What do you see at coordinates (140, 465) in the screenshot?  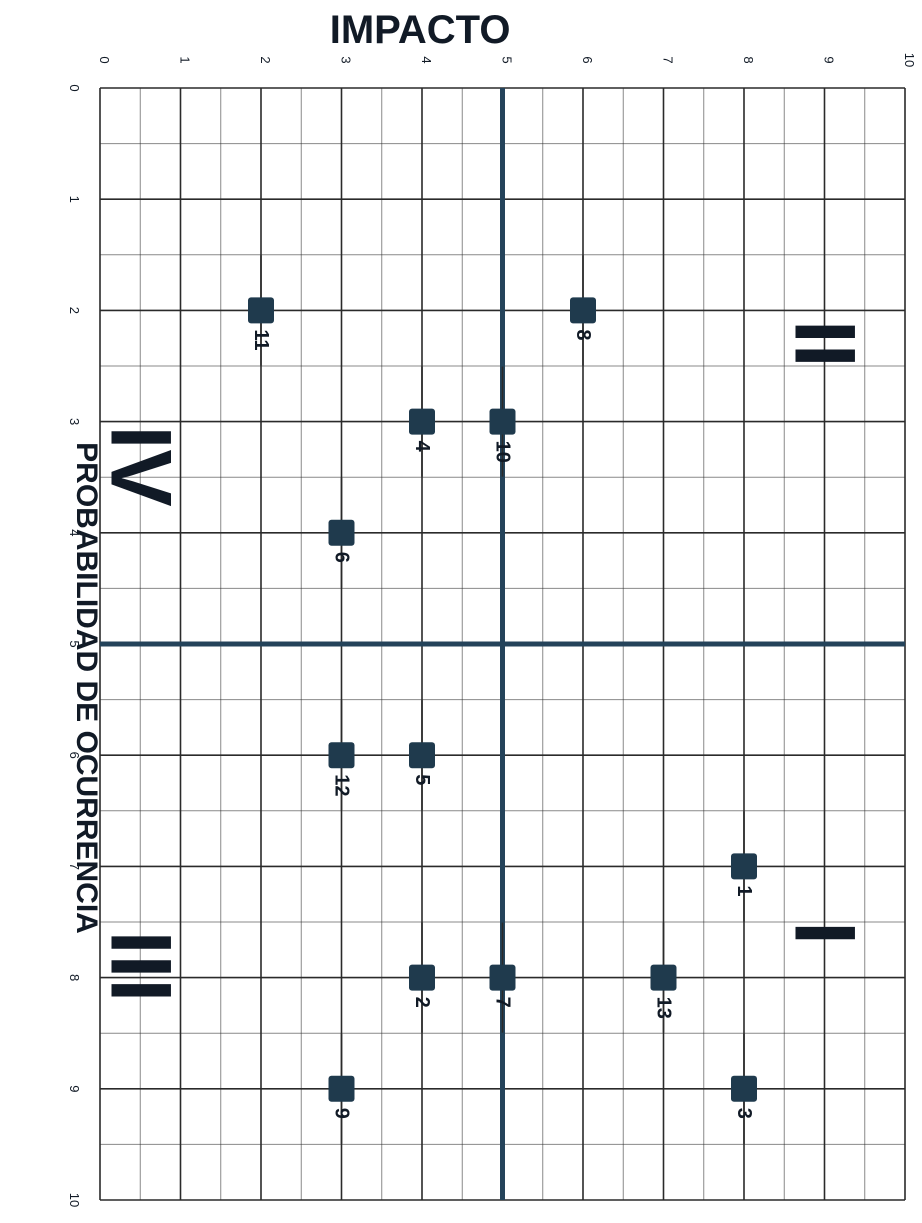 I see `quadrant-label-IV: IV` at bounding box center [140, 465].